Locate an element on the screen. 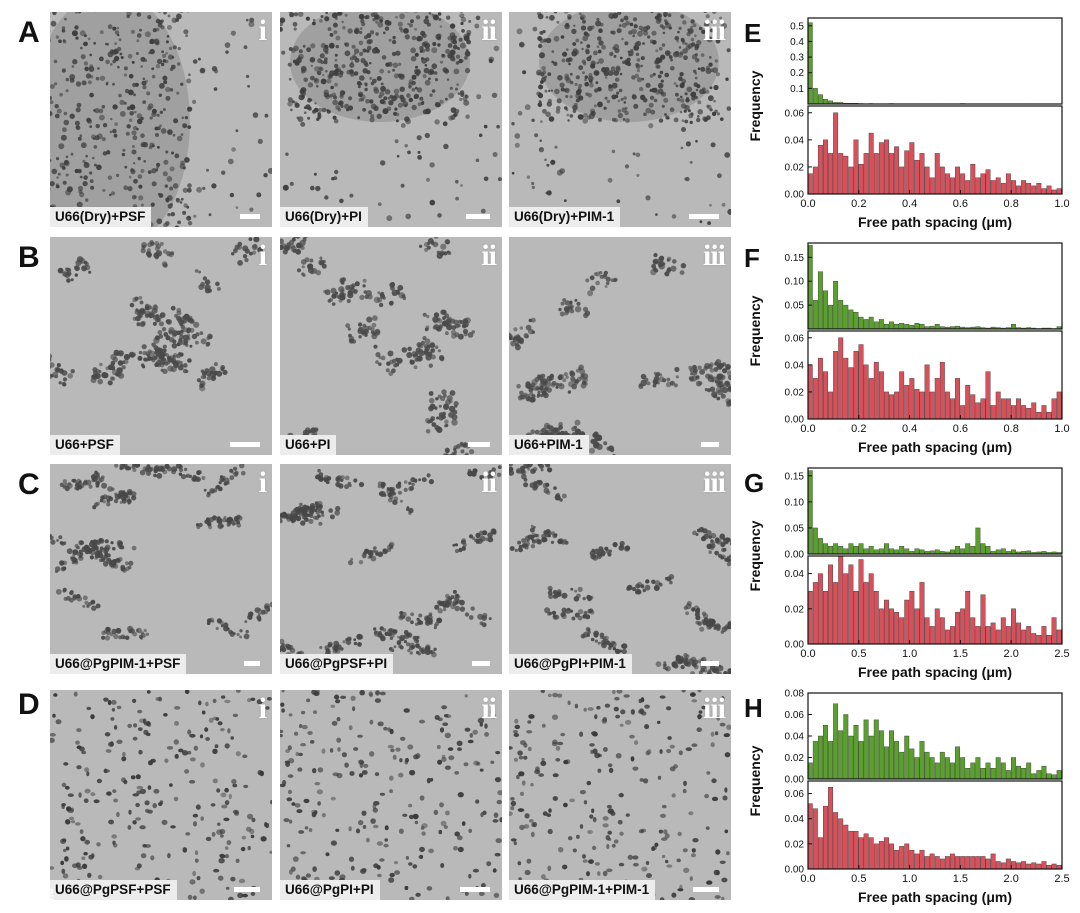 The width and height of the screenshot is (1080, 913). histogram-top: 0.1 0.2 0.3 0.4 0.5 is located at coordinates (926, 61).